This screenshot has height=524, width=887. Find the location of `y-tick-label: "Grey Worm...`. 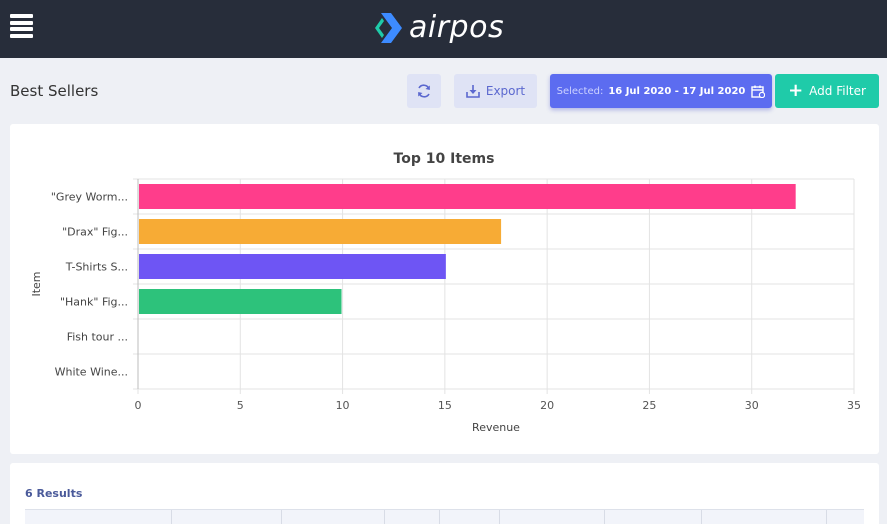

y-tick-label: "Grey Worm... is located at coordinates (89, 197).